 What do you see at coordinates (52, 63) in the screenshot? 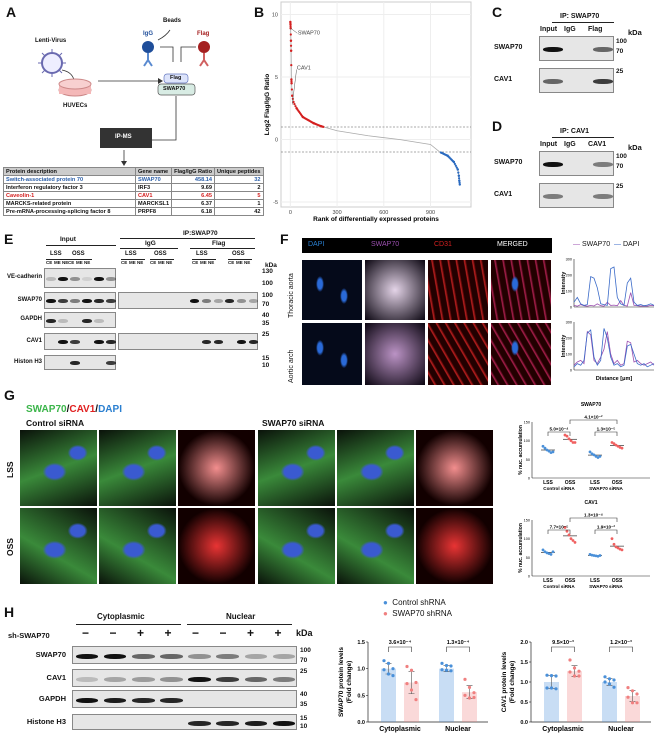
I see `virus-icon` at bounding box center [52, 63].